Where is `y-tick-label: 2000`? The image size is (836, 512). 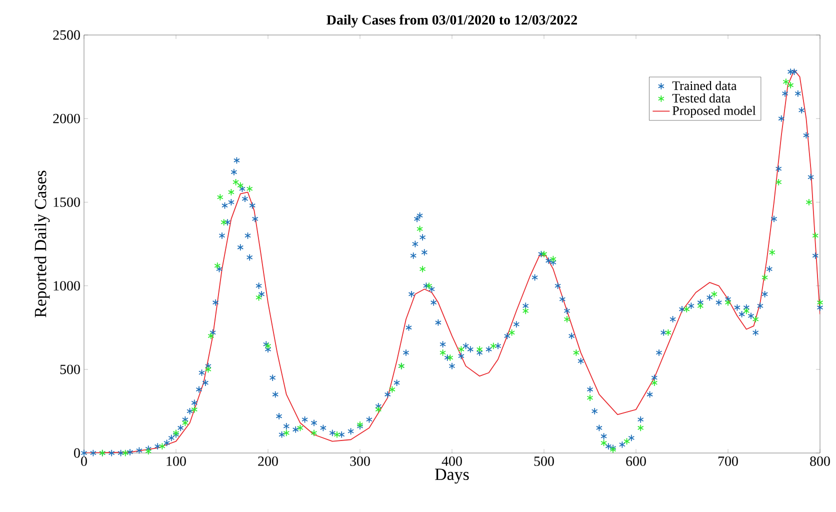 y-tick-label: 2000 is located at coordinates (66, 119).